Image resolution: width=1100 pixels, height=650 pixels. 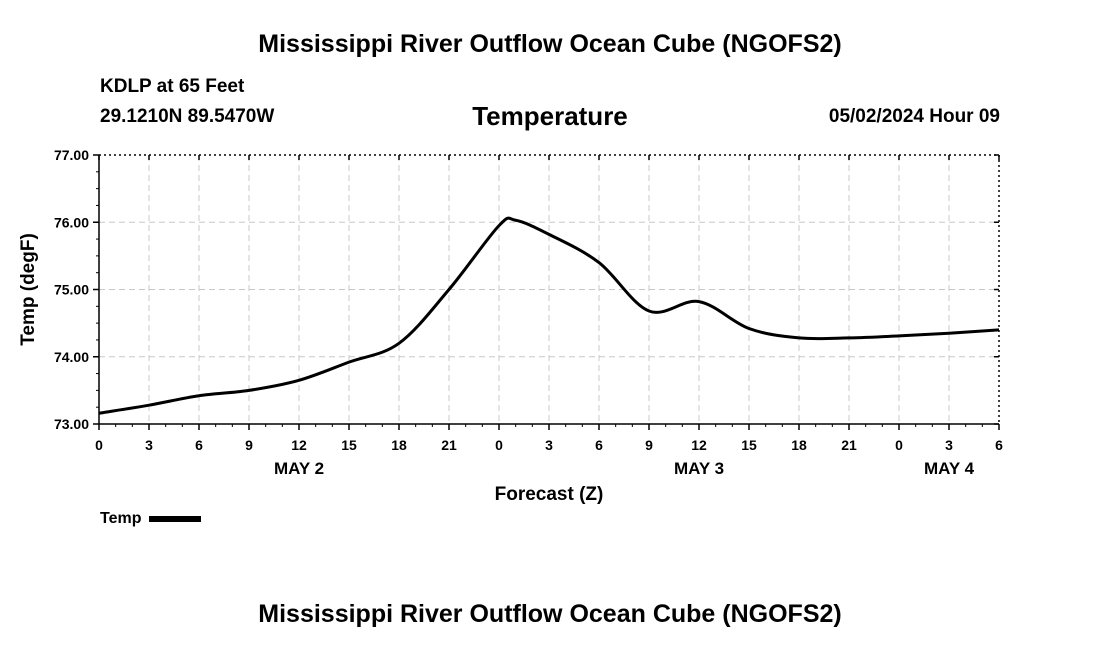 I want to click on variable-title: Temperature, so click(x=550, y=116).